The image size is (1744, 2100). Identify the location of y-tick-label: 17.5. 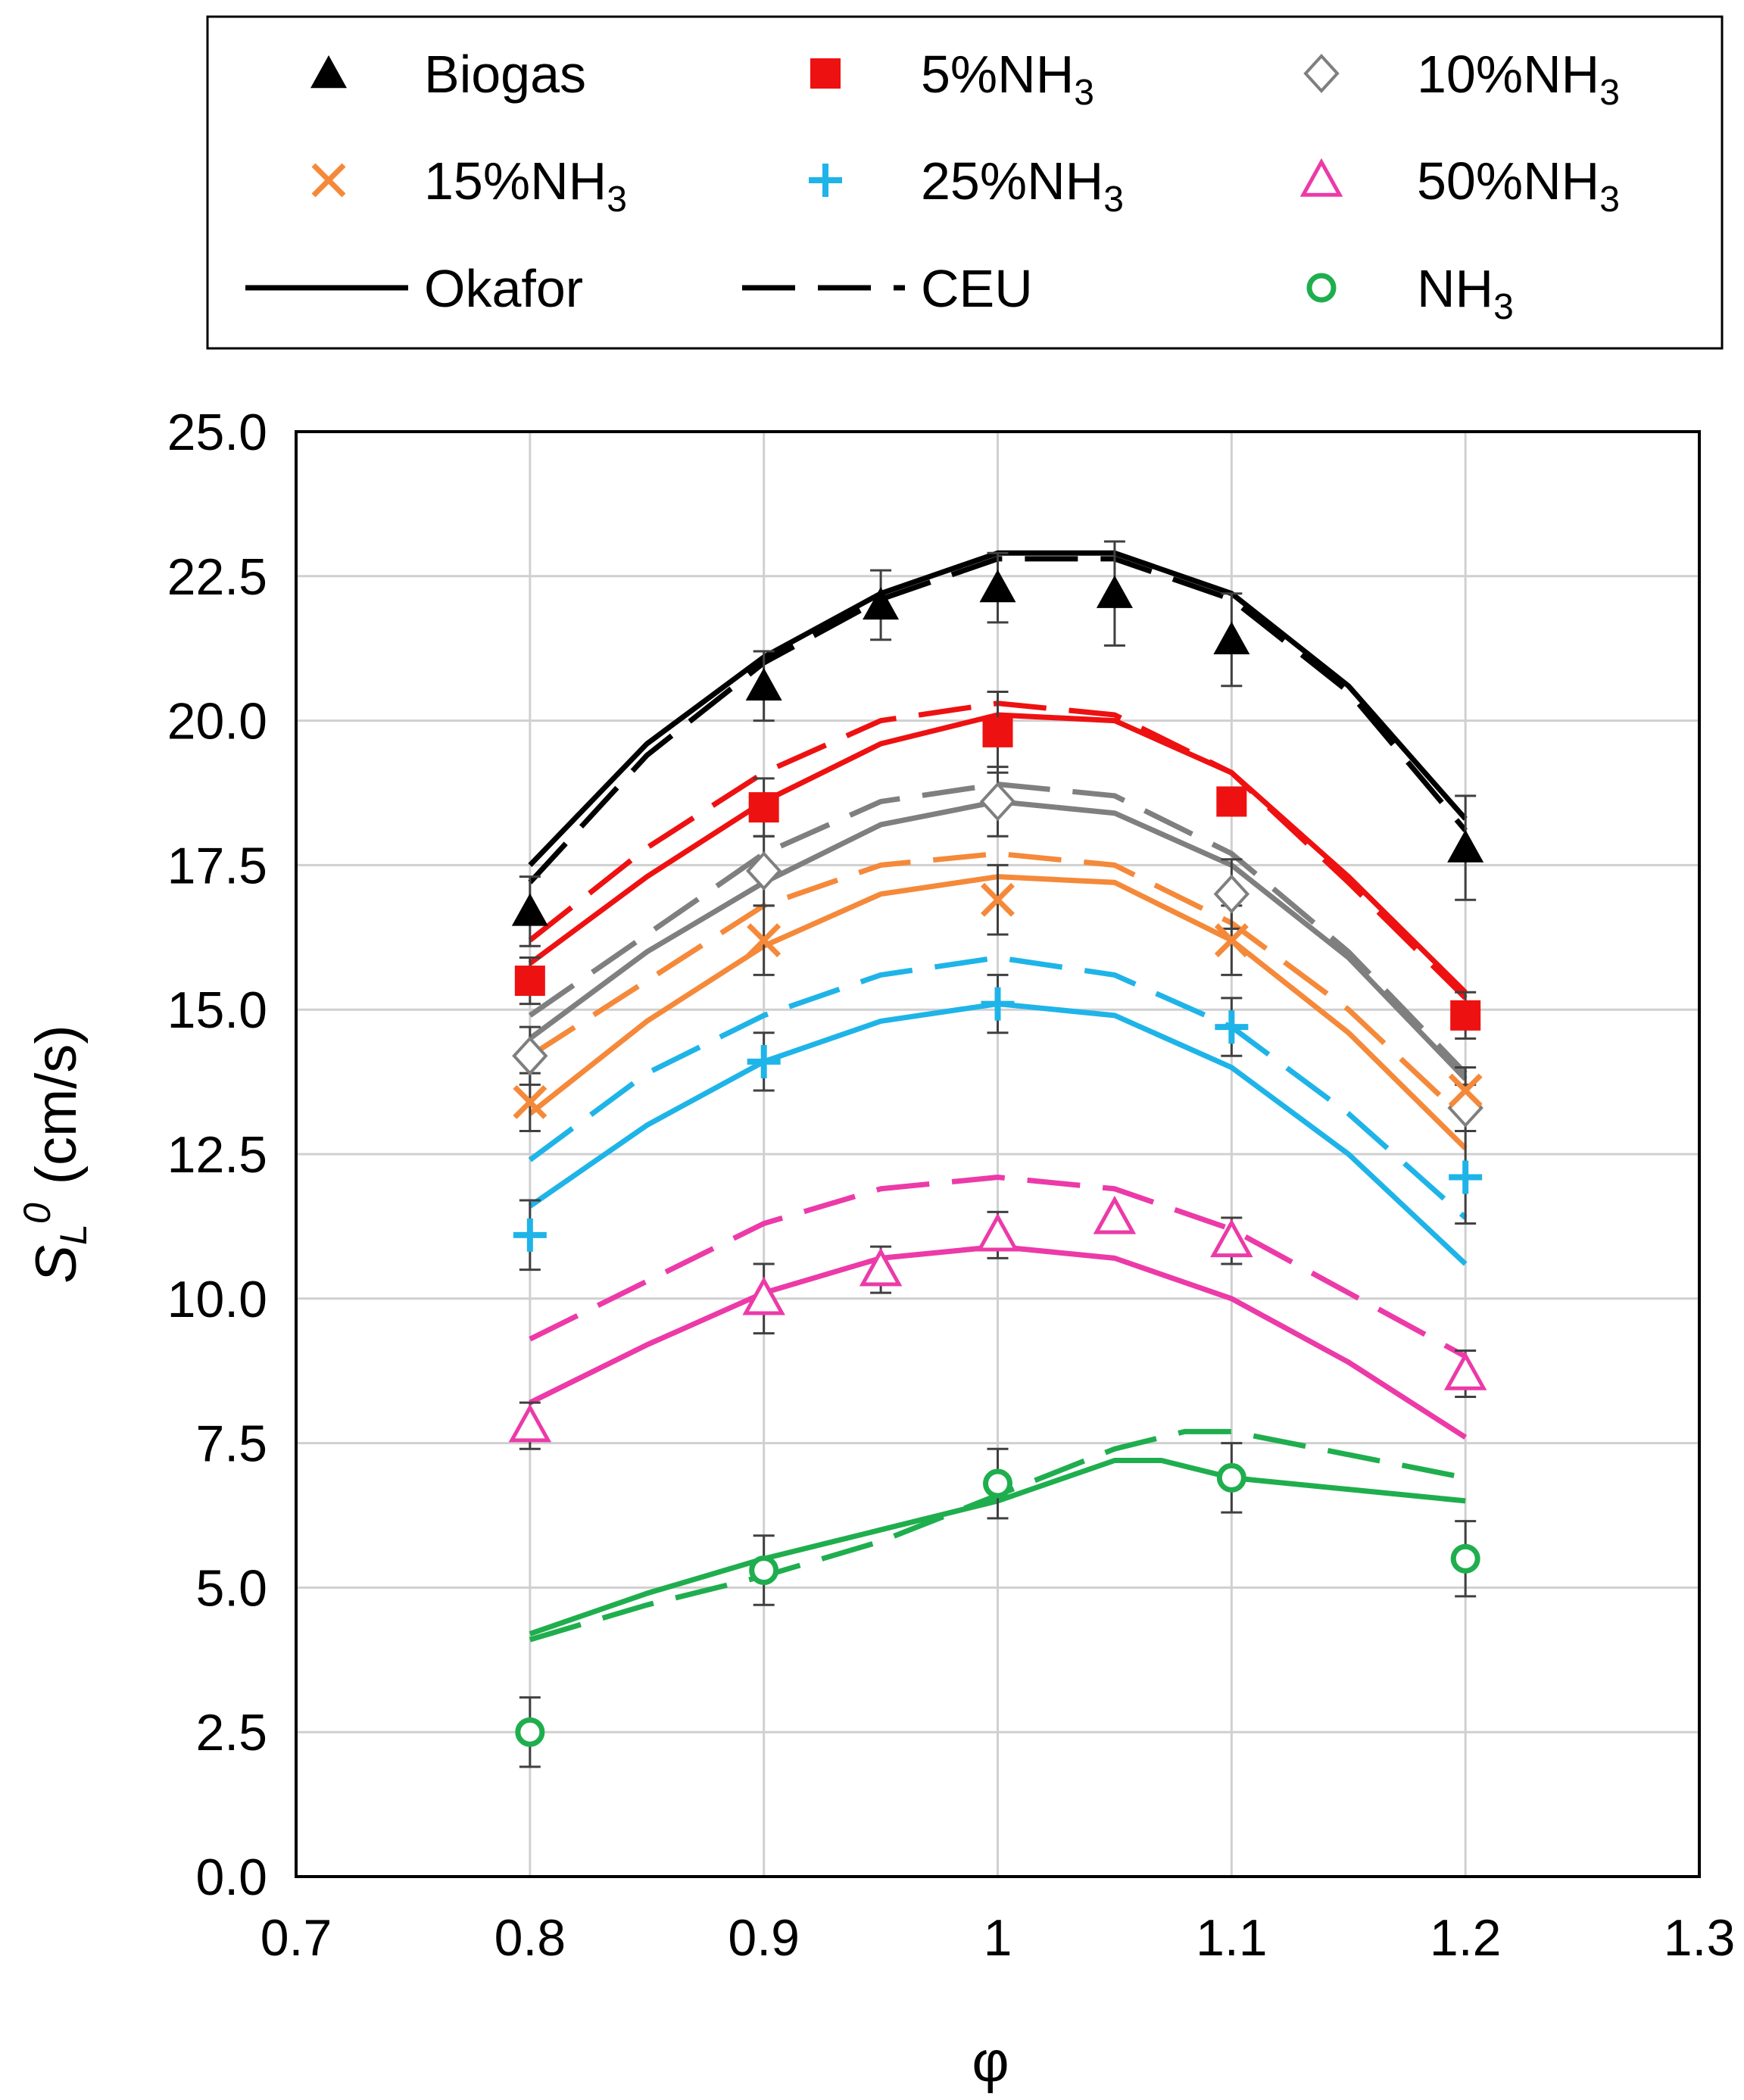
(217, 865).